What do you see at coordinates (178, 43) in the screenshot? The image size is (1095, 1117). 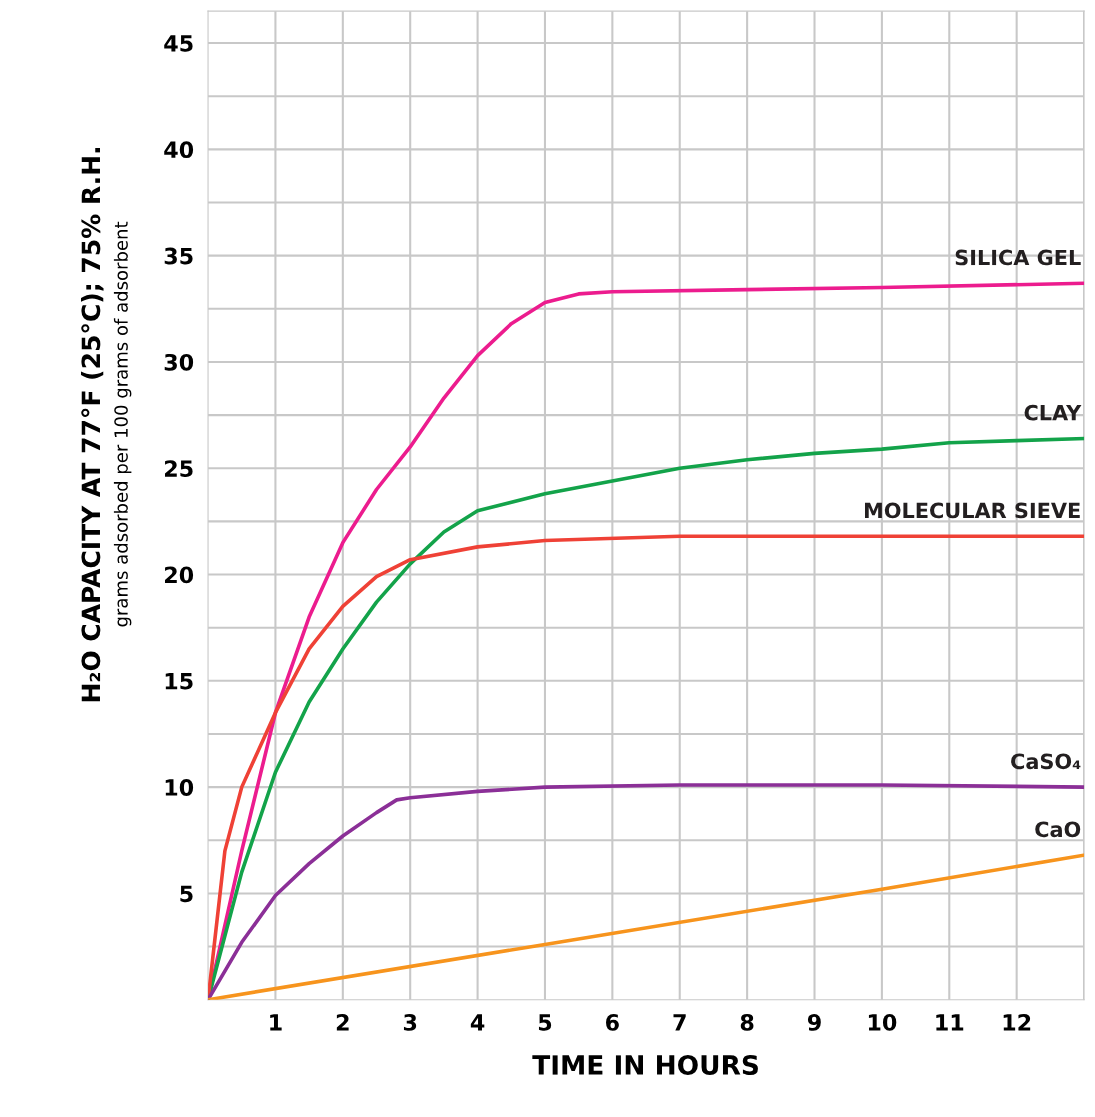 I see `y-tick-label: 45` at bounding box center [178, 43].